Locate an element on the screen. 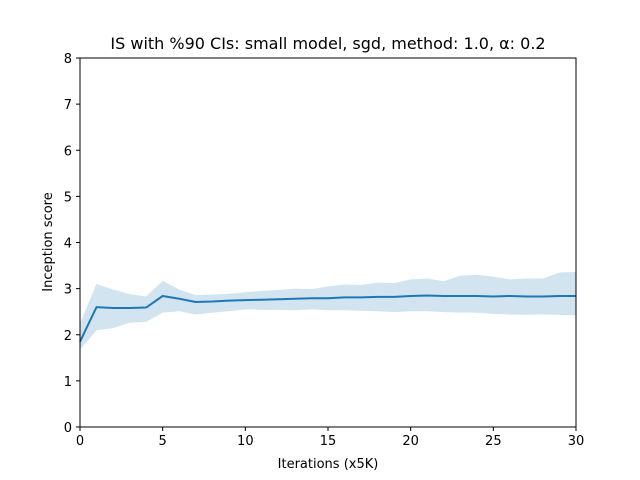 This screenshot has width=640, height=480. x-axis-label: Iterations (x5K) is located at coordinates (328, 464).